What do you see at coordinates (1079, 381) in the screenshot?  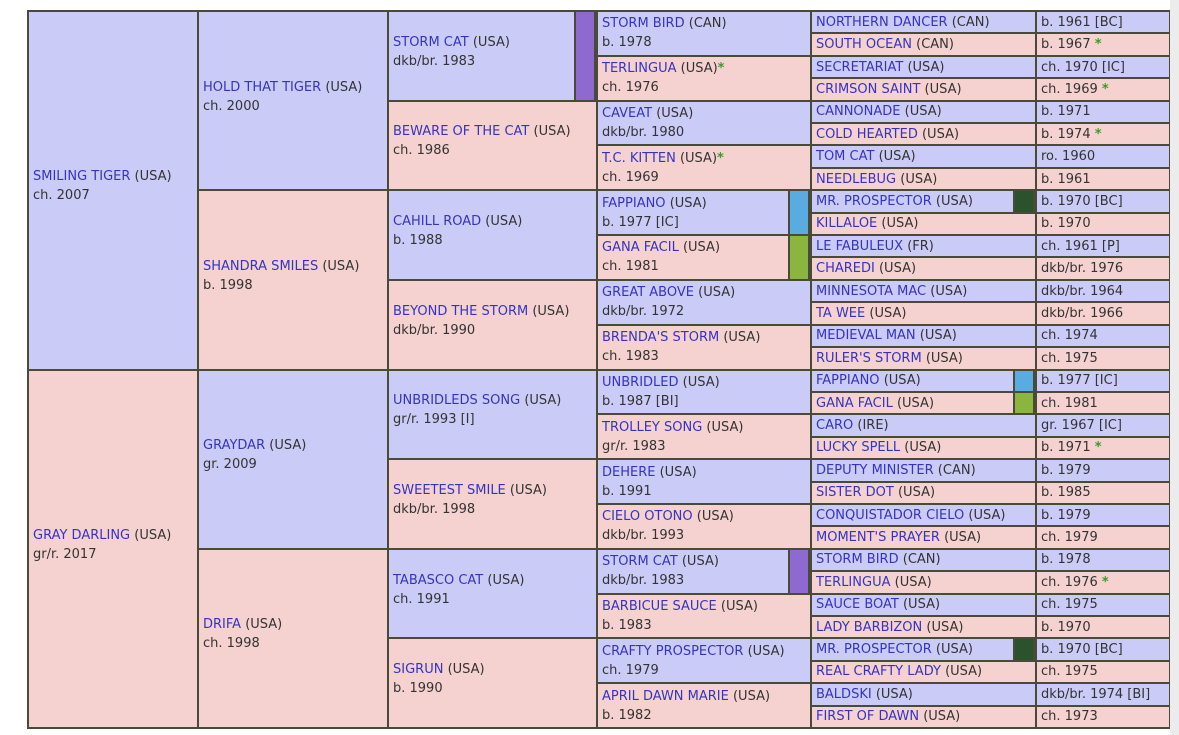 I see `horse-details-text: b. 1977 [IC]` at bounding box center [1079, 381].